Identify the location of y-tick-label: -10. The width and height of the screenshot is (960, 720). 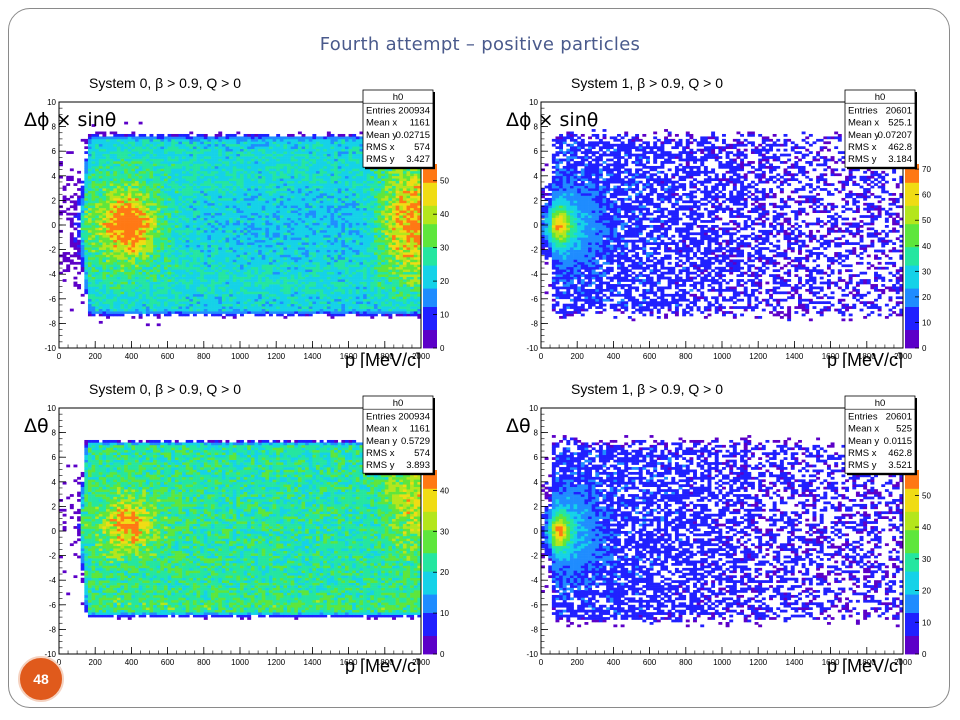
(532, 654).